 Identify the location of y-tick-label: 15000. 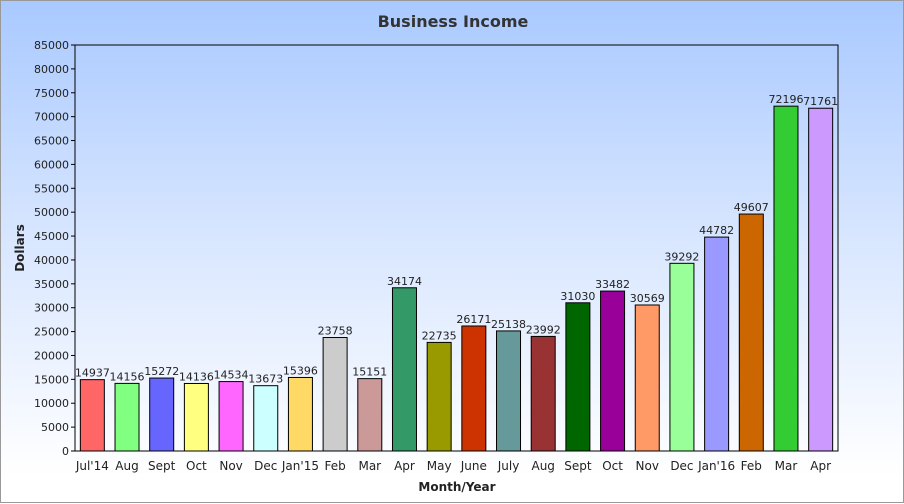
(51, 379).